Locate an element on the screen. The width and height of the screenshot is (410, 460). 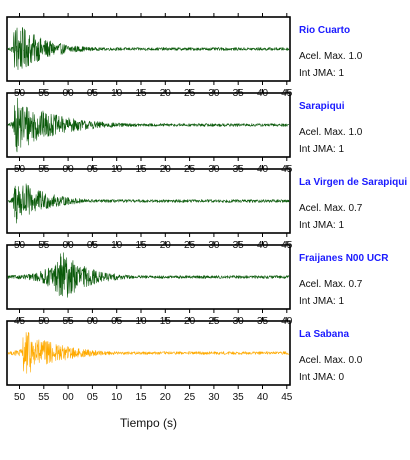
tick-label: 35 is located at coordinates (239, 397).